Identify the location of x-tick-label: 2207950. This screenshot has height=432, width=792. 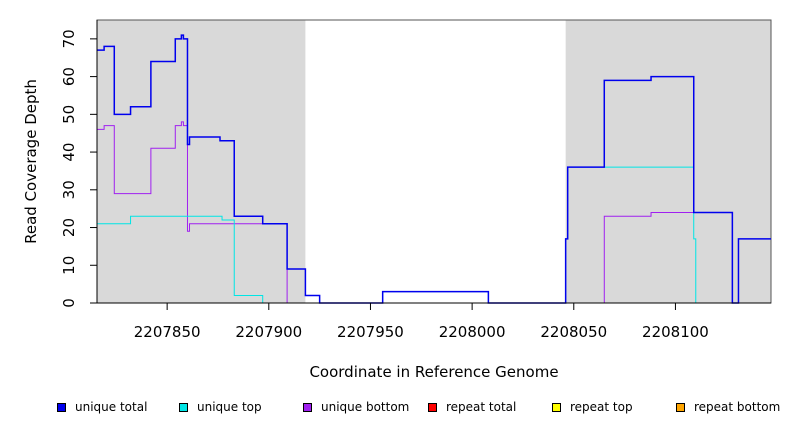
(370, 332).